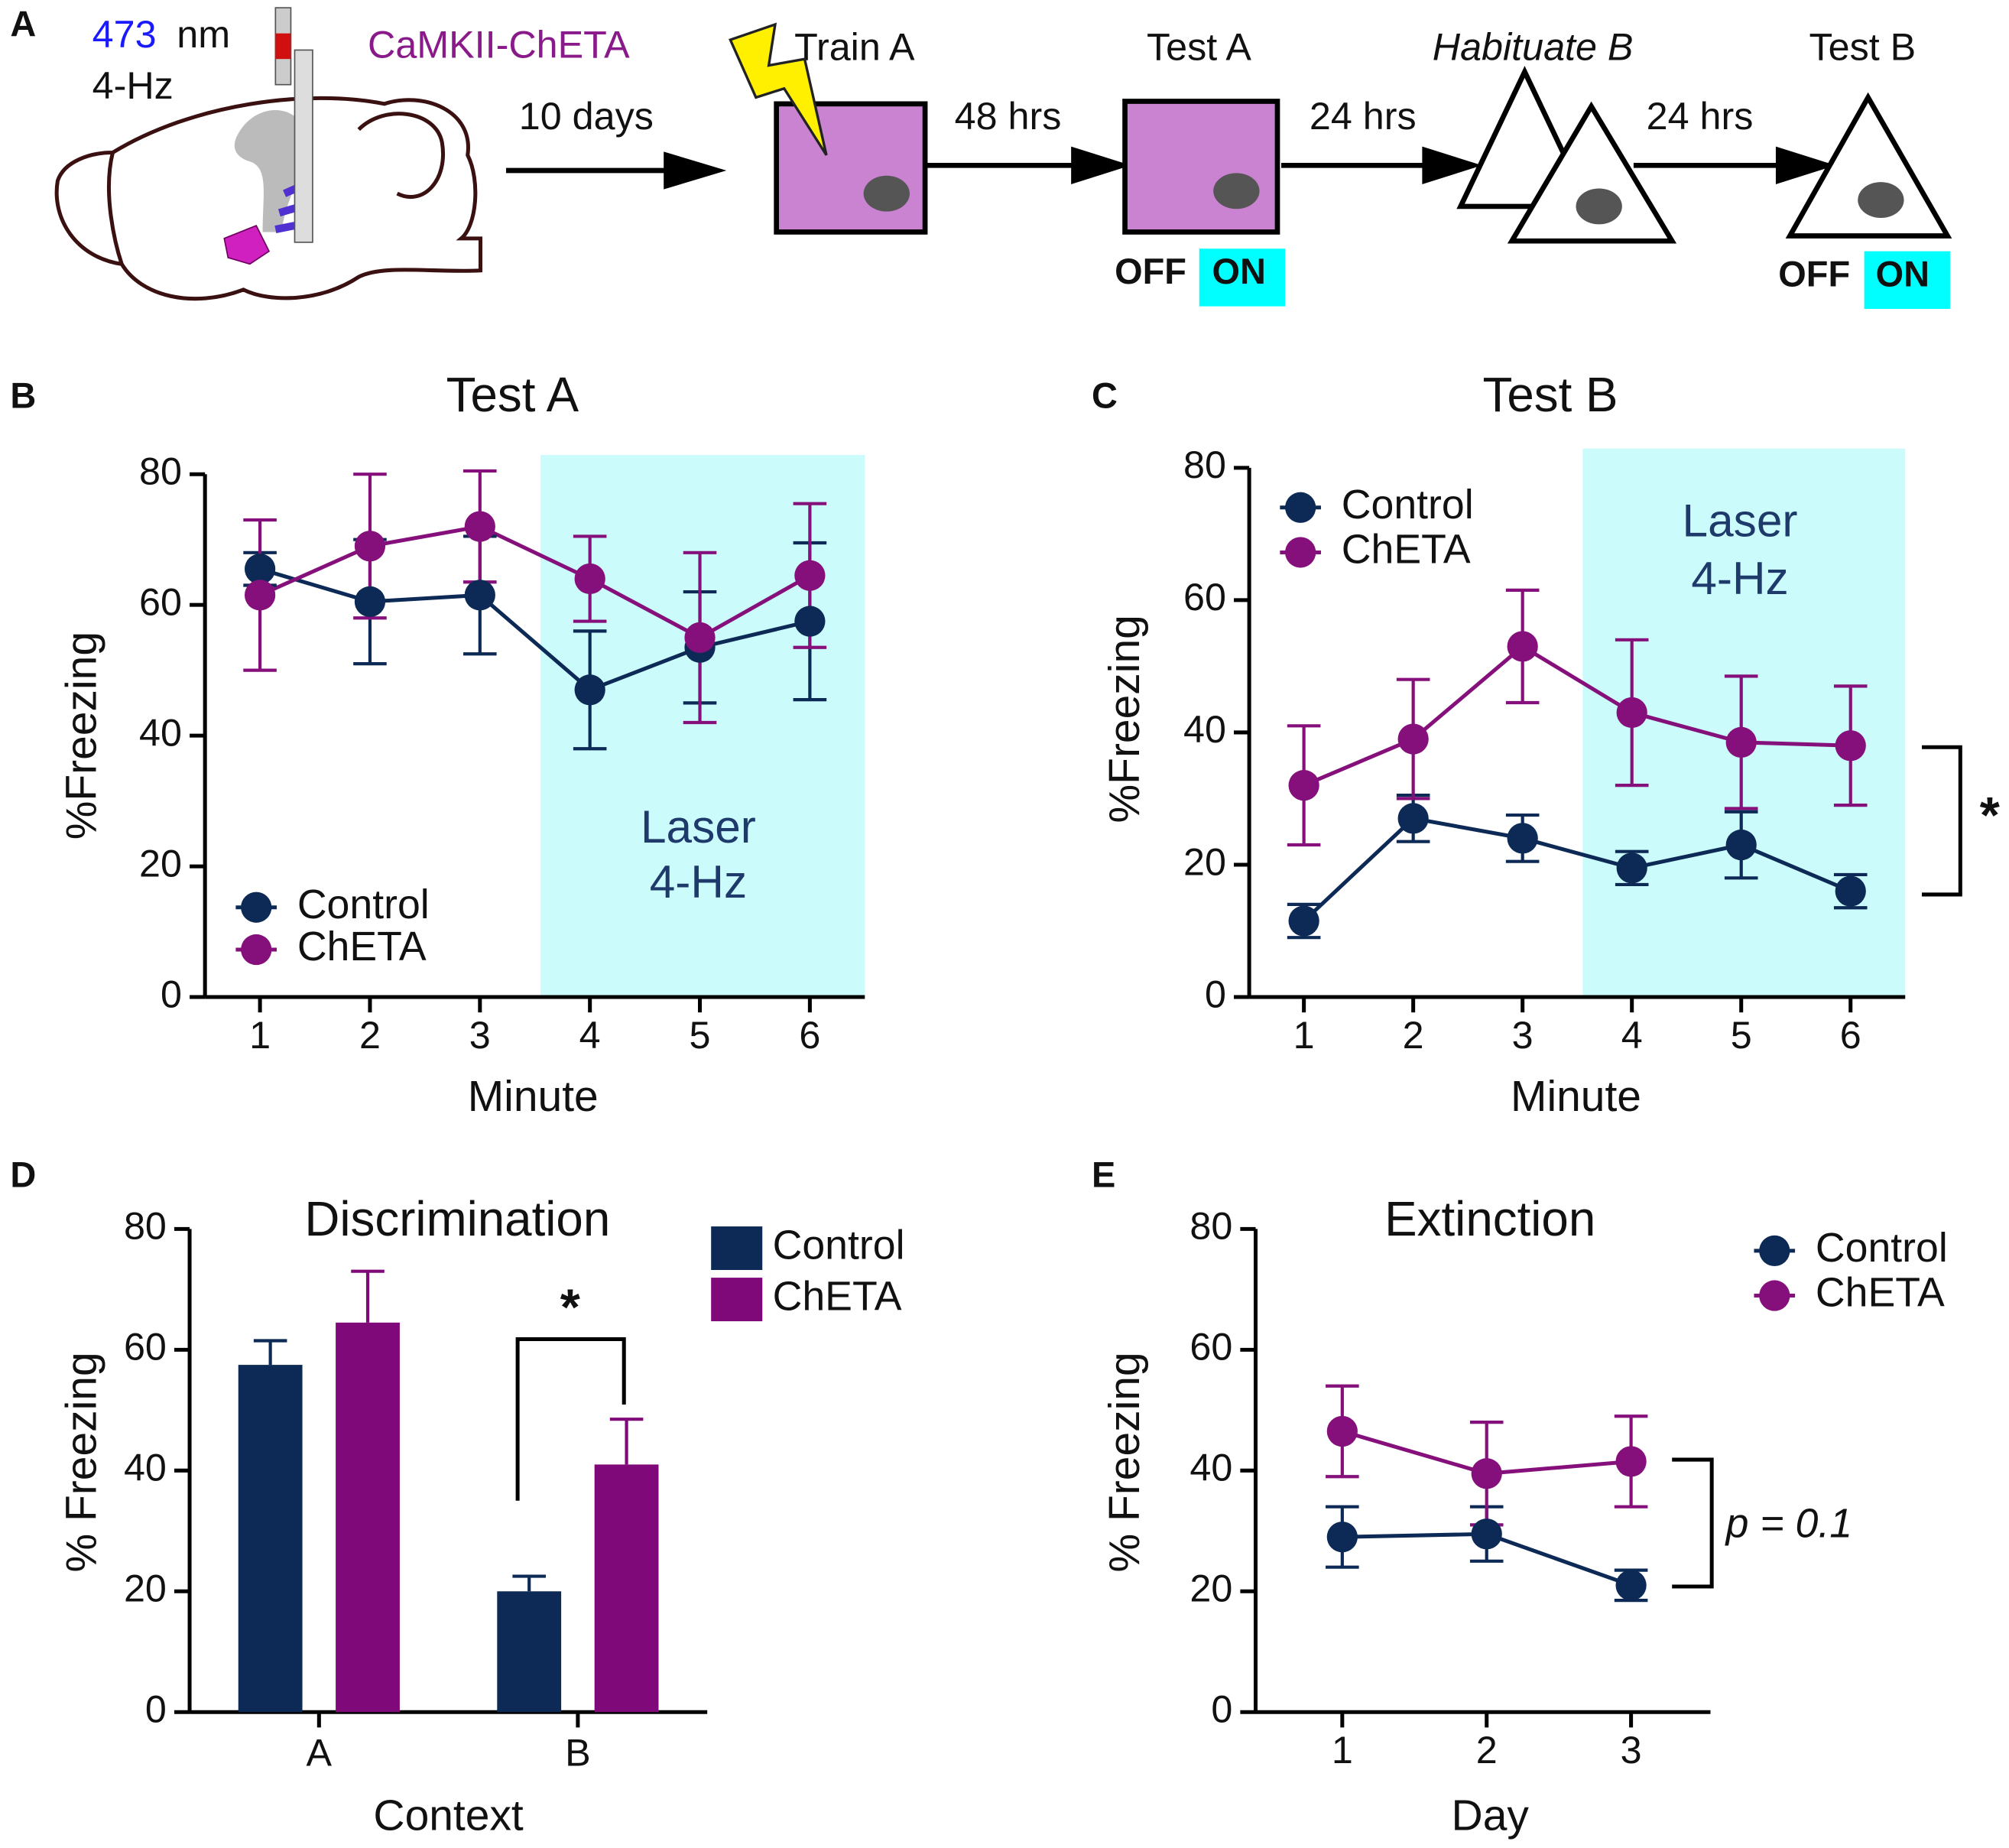 The image size is (2009, 1848). What do you see at coordinates (368, 1296) in the screenshot?
I see `error-bar` at bounding box center [368, 1296].